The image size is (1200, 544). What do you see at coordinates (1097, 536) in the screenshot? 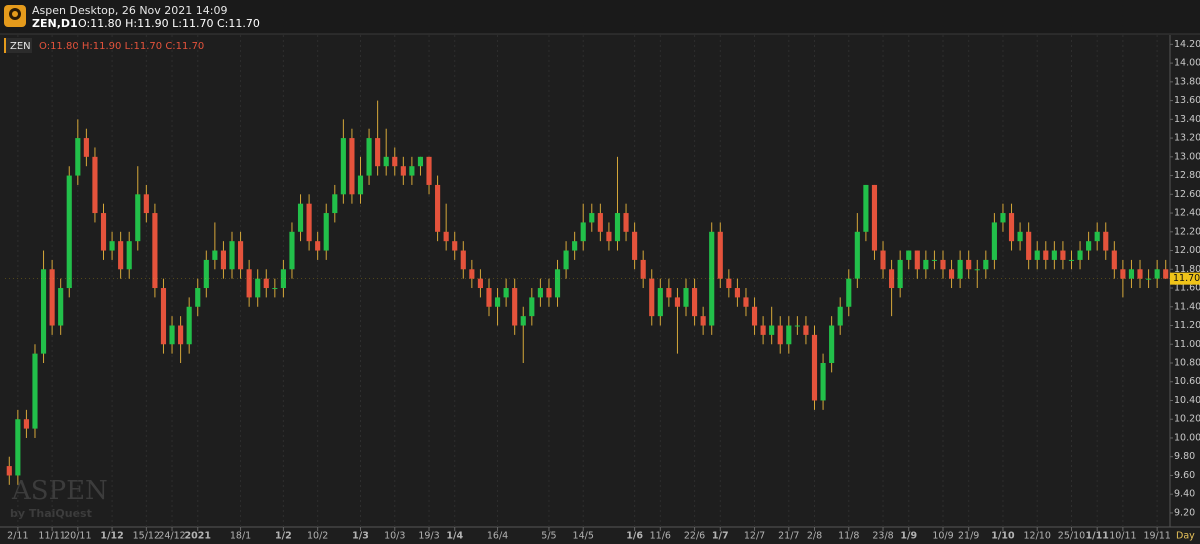
I see `x-tick-label: 1/11` at bounding box center [1097, 536].